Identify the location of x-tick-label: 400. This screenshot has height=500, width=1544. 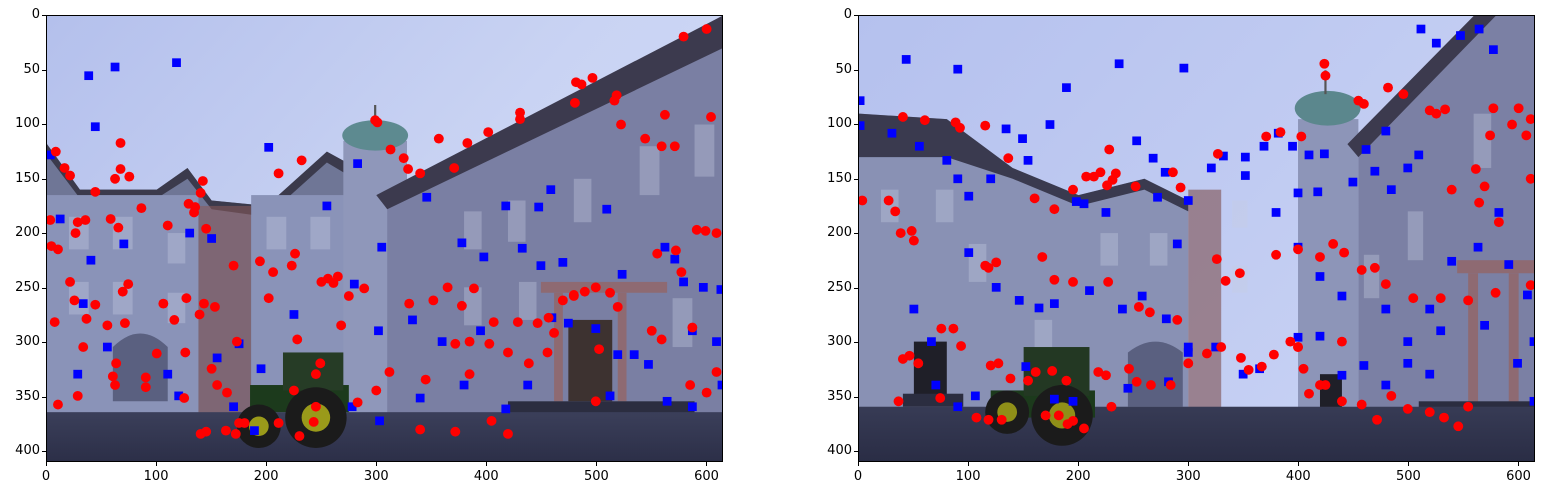
(486, 476).